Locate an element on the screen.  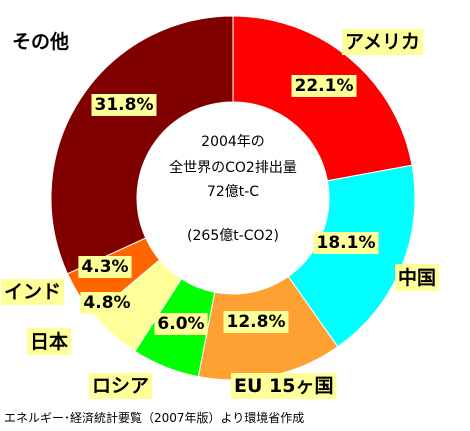
svg-text: ロシア is located at coordinates (120, 386).